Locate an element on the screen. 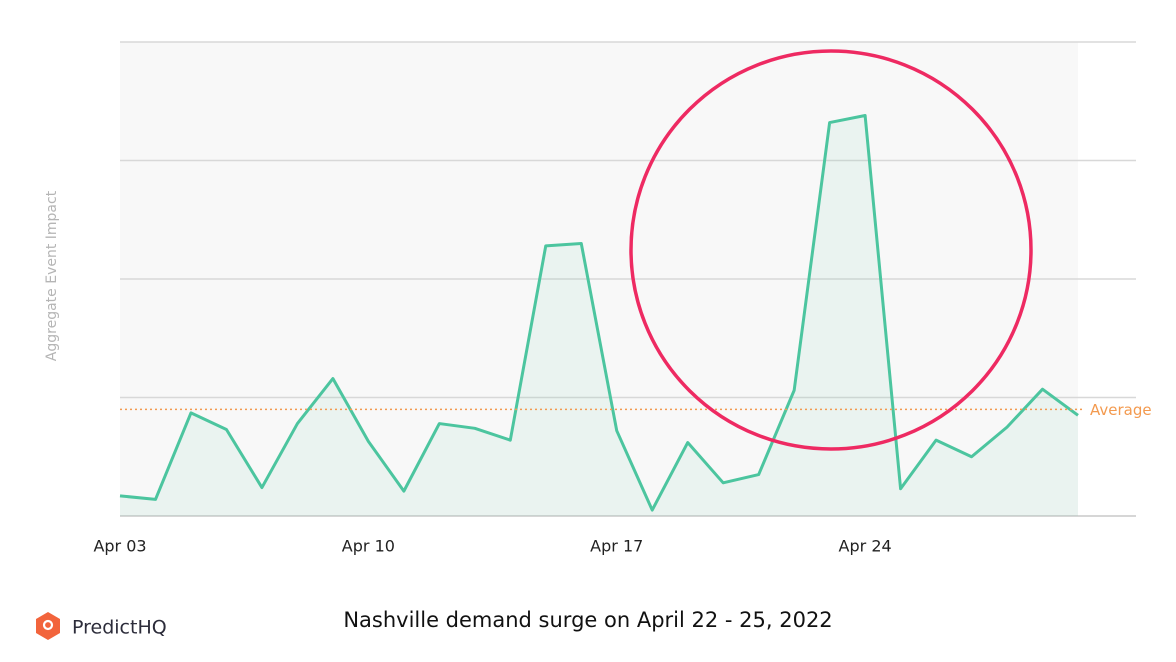  y-axis-label: Aggregate Event Impact is located at coordinates (52, 275).